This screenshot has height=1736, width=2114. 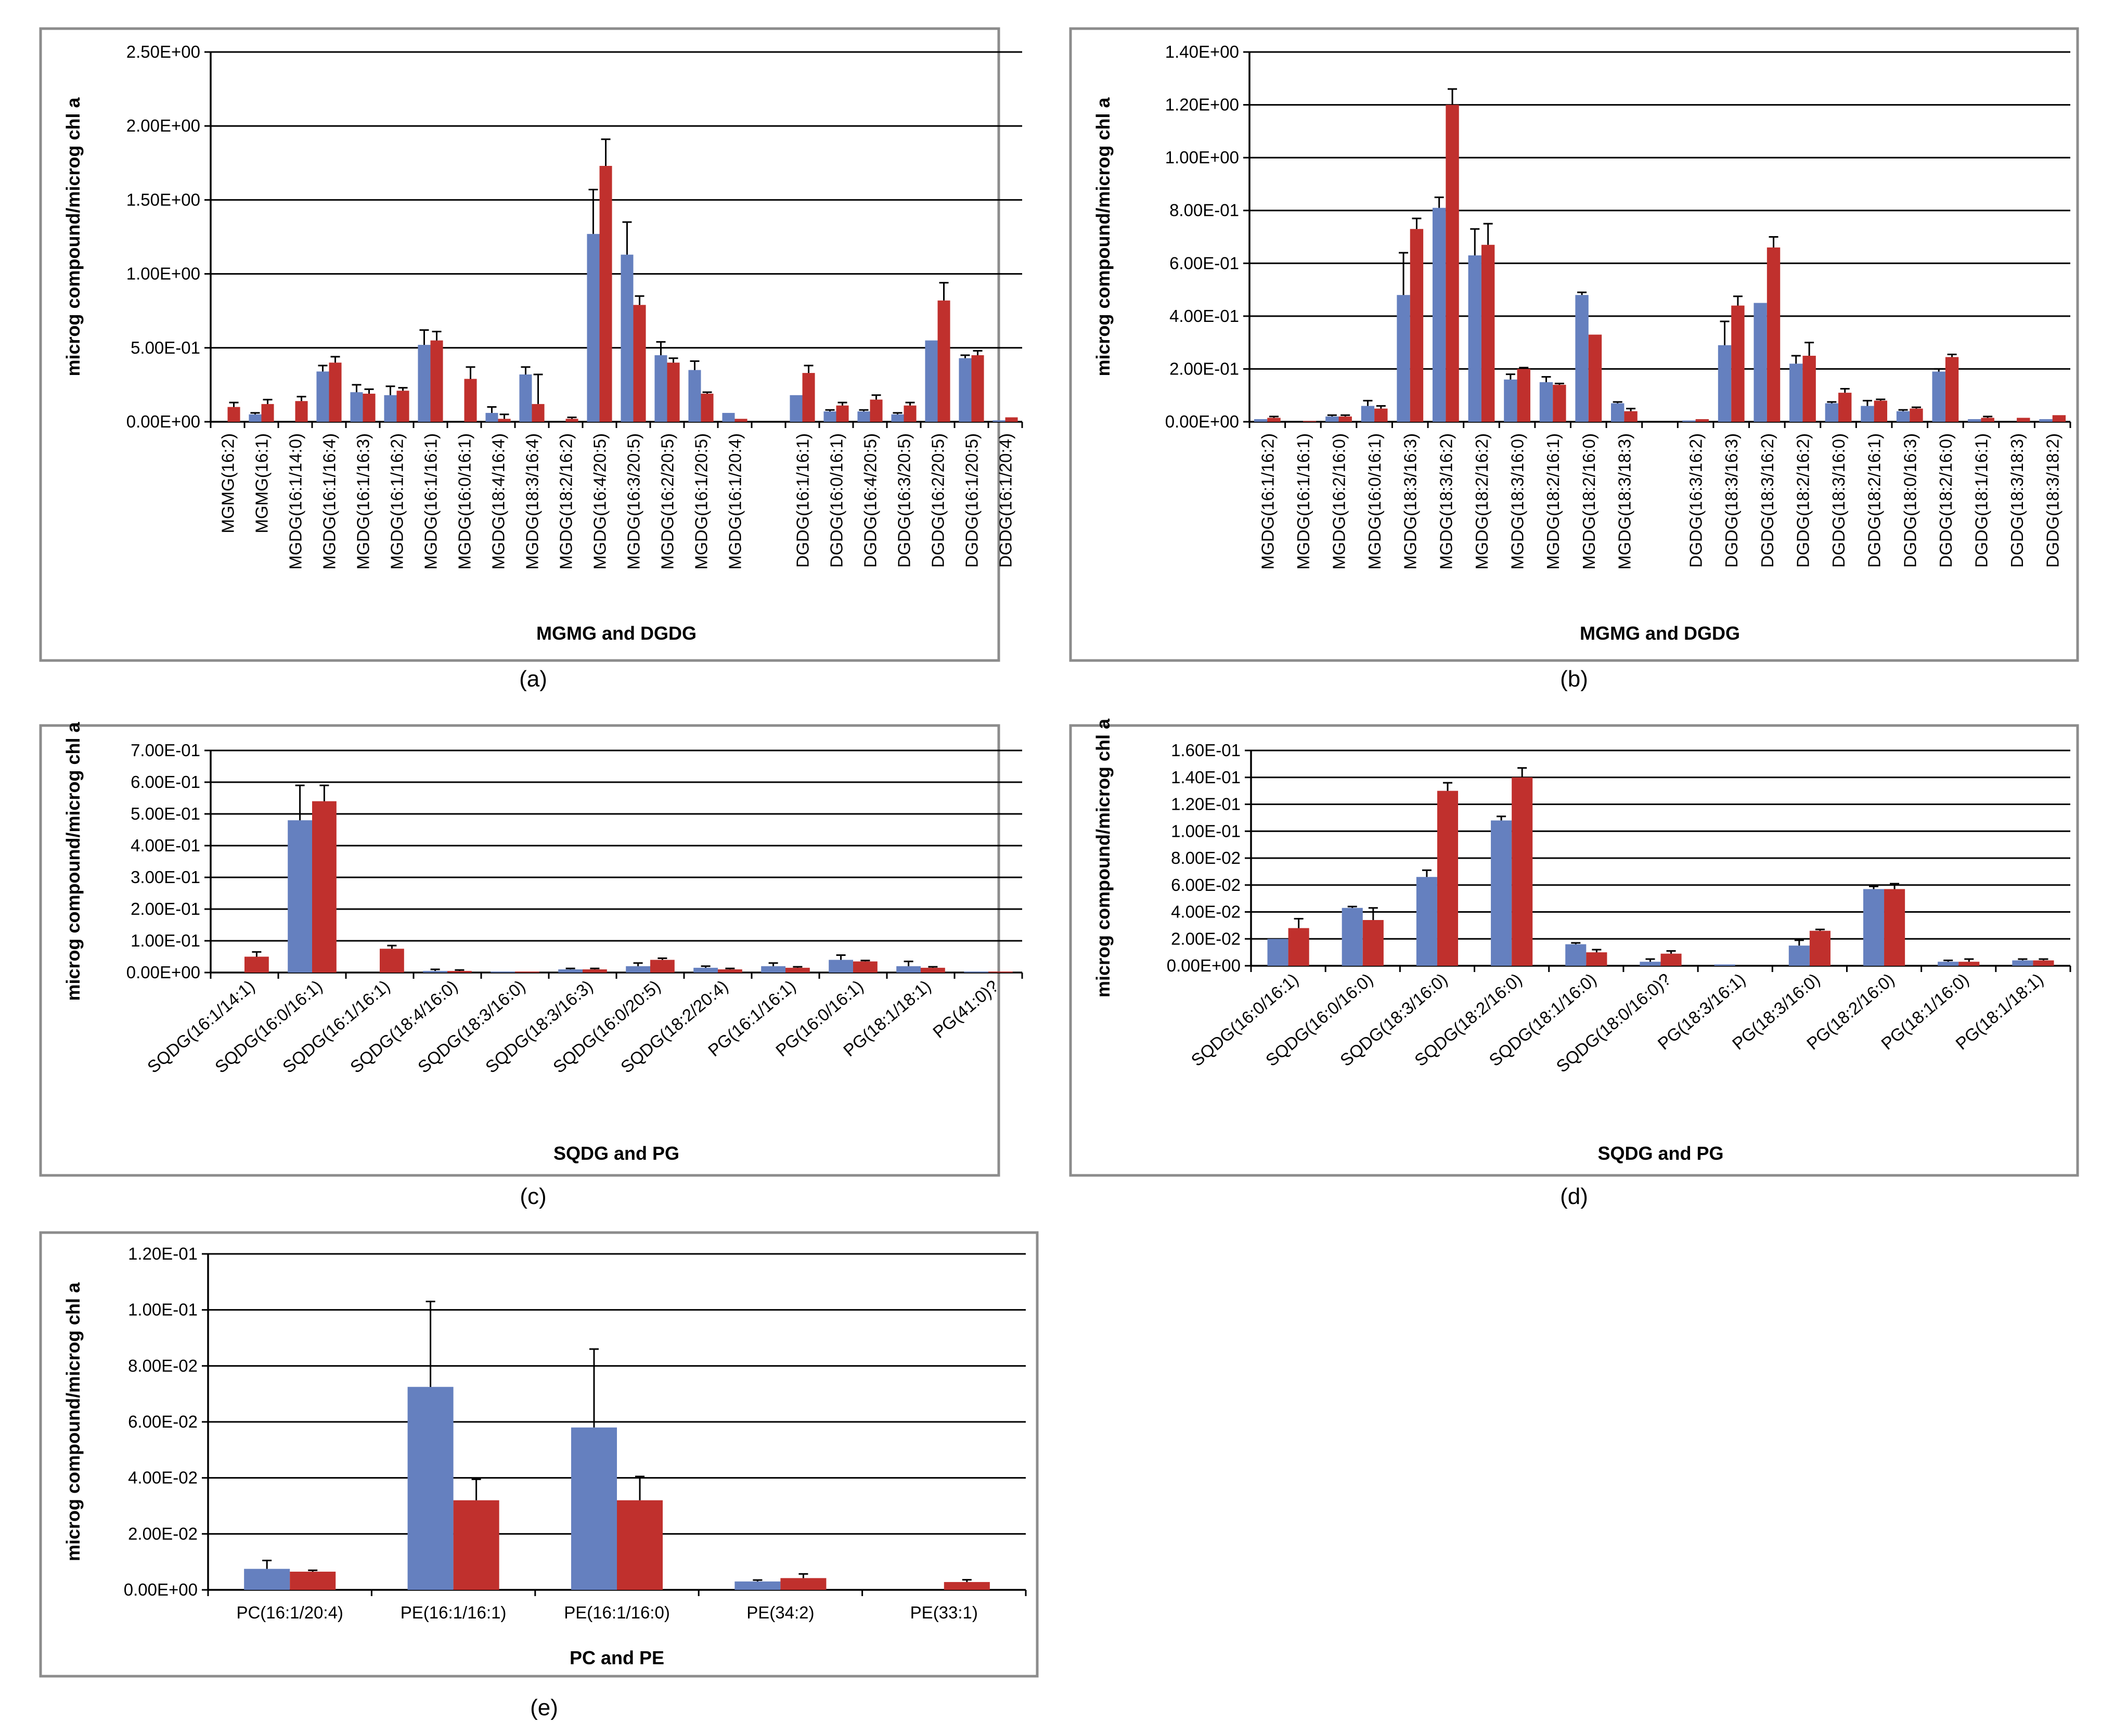 I want to click on x-tick-label: DGDG(16:0/16:1), so click(x=836, y=500).